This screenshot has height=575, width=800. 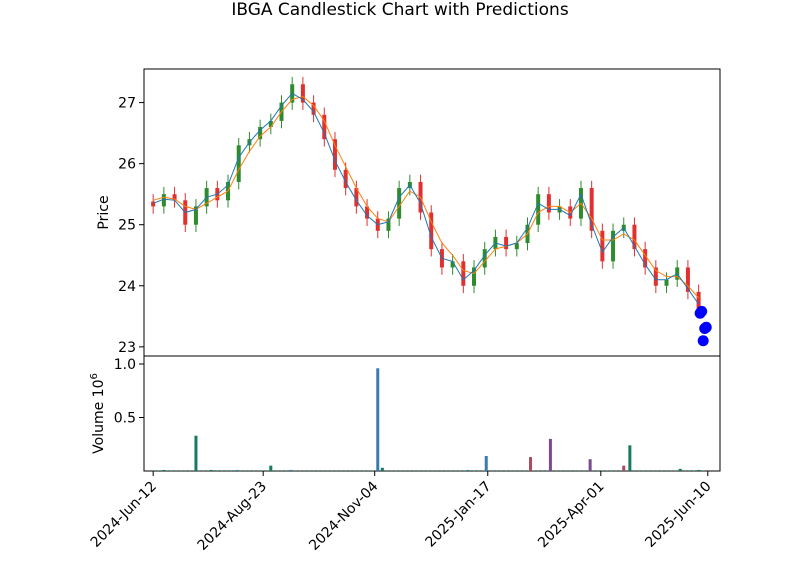 I want to click on x-tick-label: 2024-Aug-23, so click(x=232, y=516).